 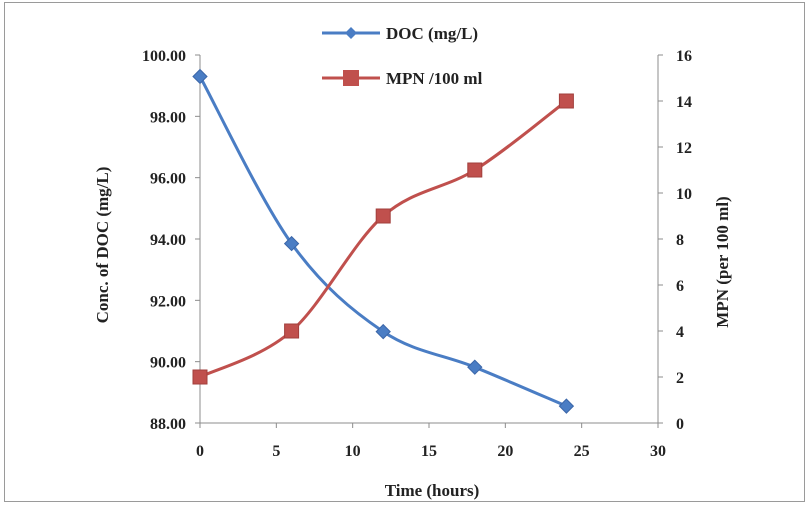 What do you see at coordinates (680, 424) in the screenshot?
I see `y2-tick-label: 0` at bounding box center [680, 424].